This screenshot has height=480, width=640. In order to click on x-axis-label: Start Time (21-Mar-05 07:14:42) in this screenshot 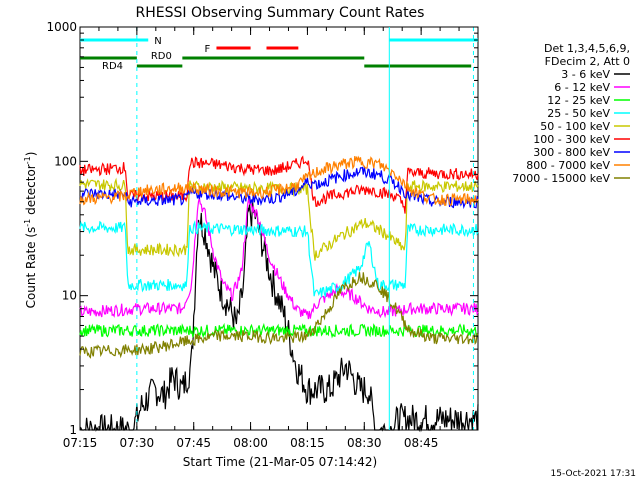, I will do `click(280, 462)`.